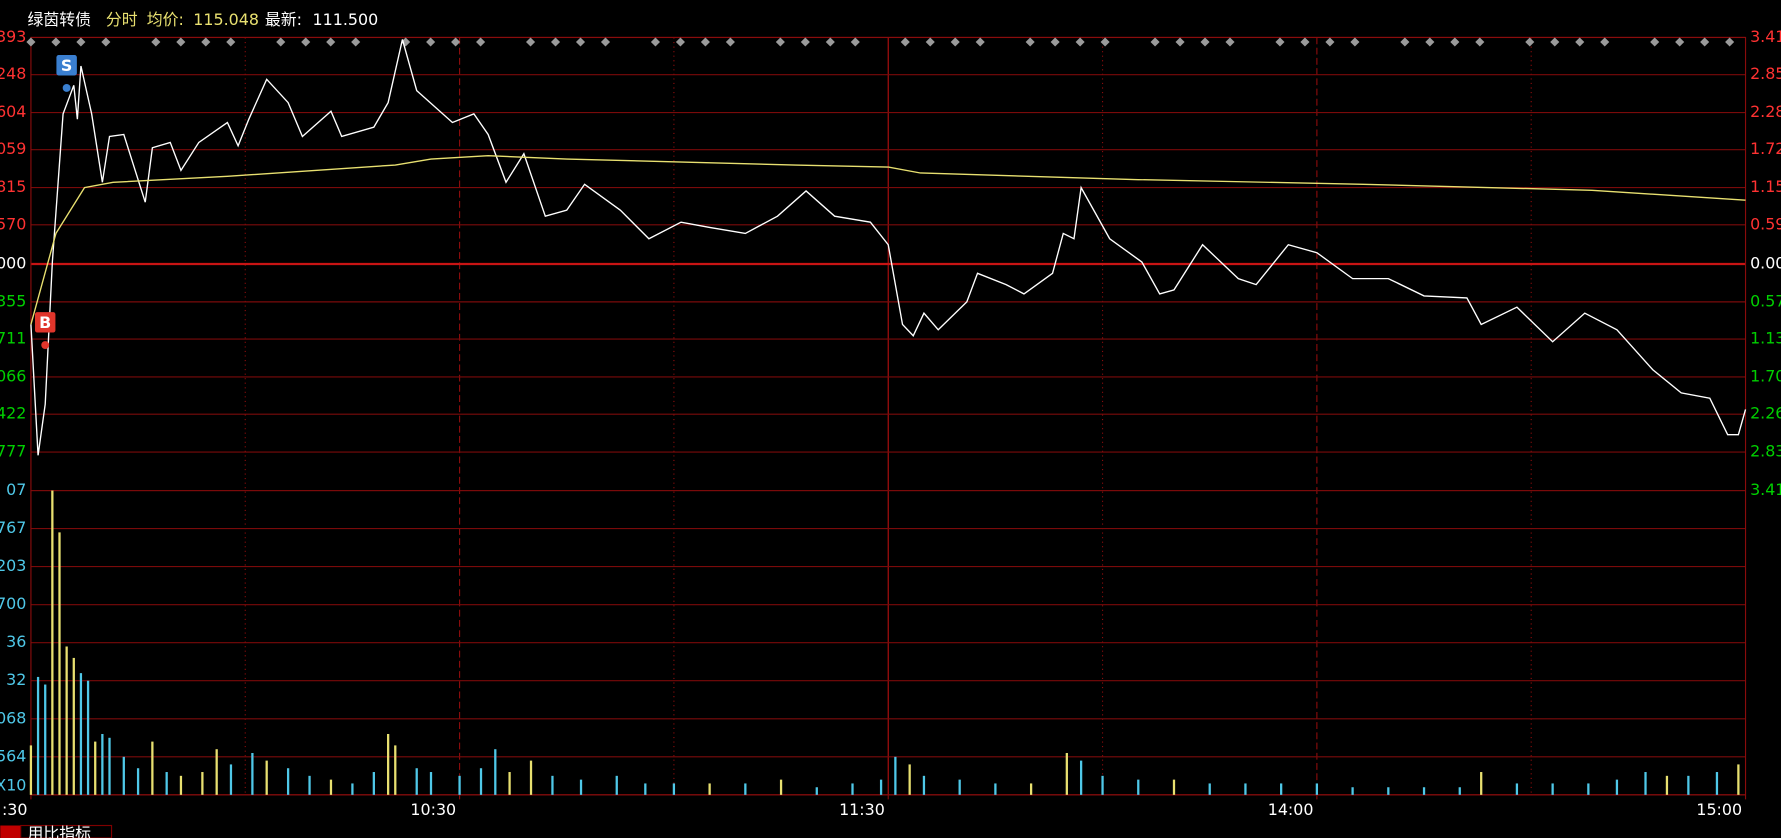 The height and width of the screenshot is (838, 1781). What do you see at coordinates (15, 809) in the screenshot?
I see `x-tick-label: :30` at bounding box center [15, 809].